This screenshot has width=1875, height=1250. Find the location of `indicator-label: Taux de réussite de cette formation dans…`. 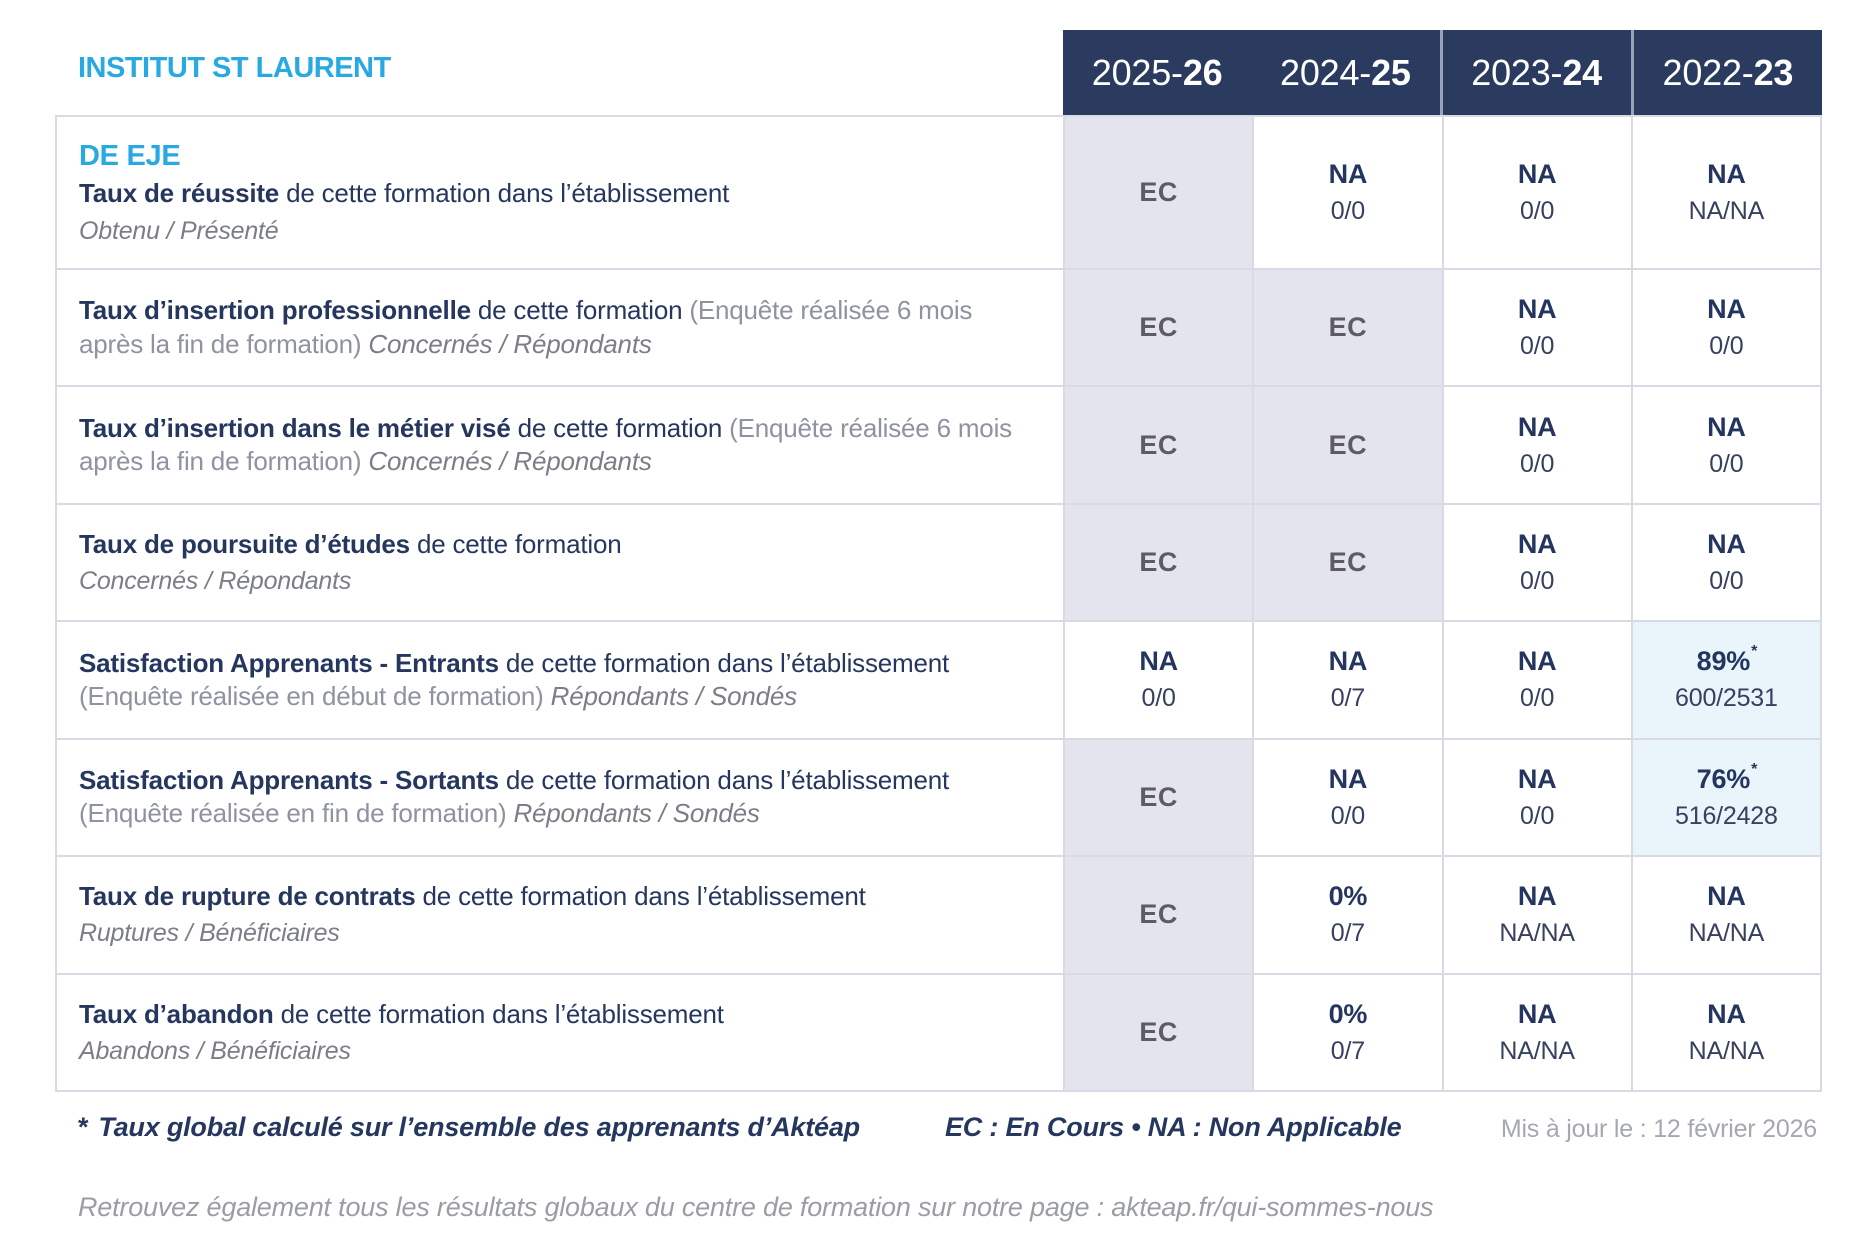

indicator-label: Taux de réussite de cette formation dans… is located at coordinates (558, 193).